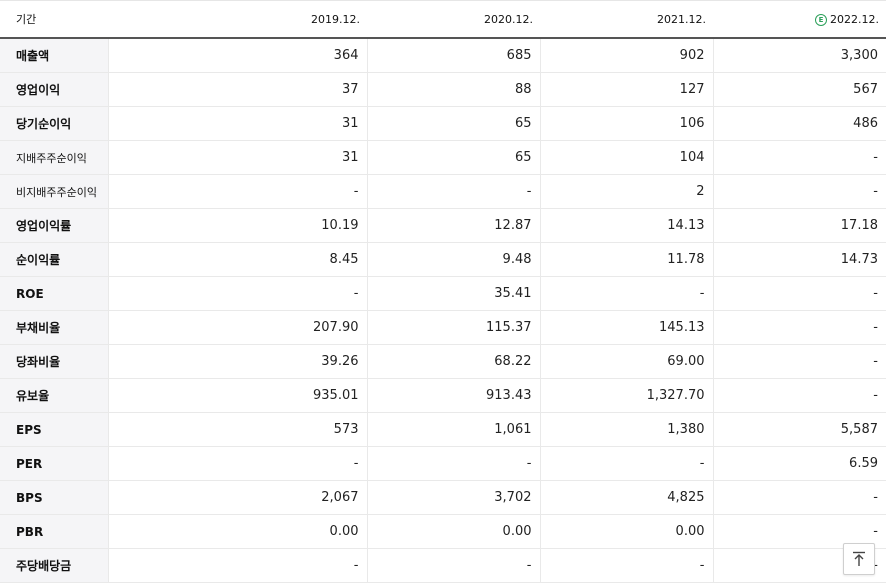 The image size is (886, 583). What do you see at coordinates (626, 429) in the screenshot?
I see `cell-value: 1,380` at bounding box center [626, 429].